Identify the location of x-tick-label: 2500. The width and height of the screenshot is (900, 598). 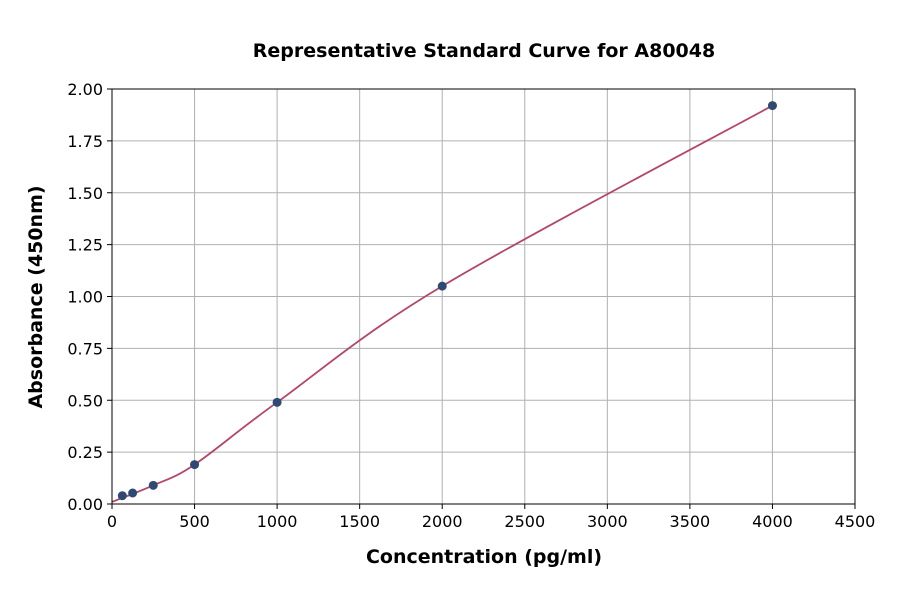
(524, 521).